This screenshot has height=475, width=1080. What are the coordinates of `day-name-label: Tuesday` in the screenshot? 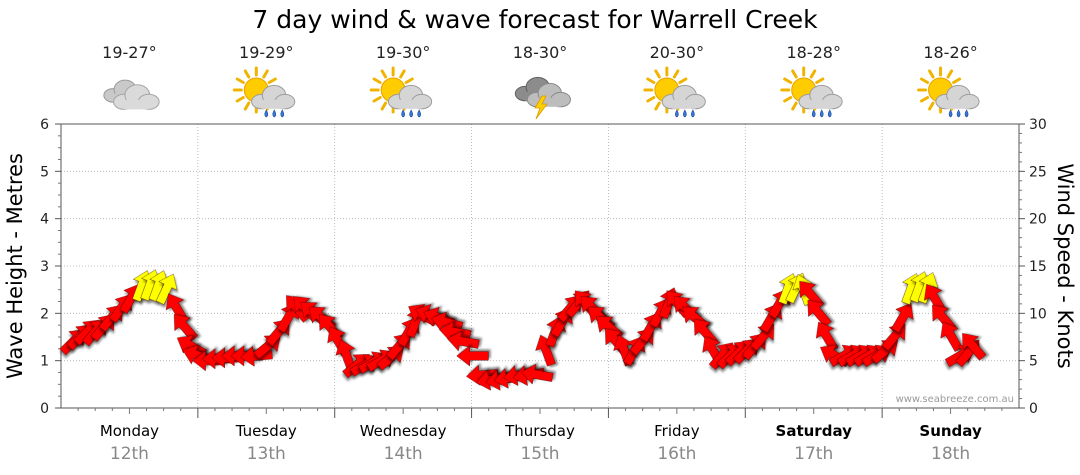 It's located at (266, 431).